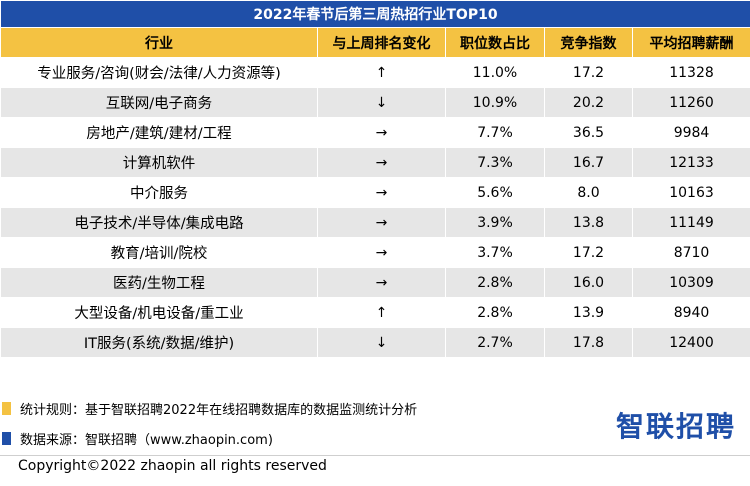  Describe the element at coordinates (159, 192) in the screenshot. I see `industry-cell: 中介服务` at that location.